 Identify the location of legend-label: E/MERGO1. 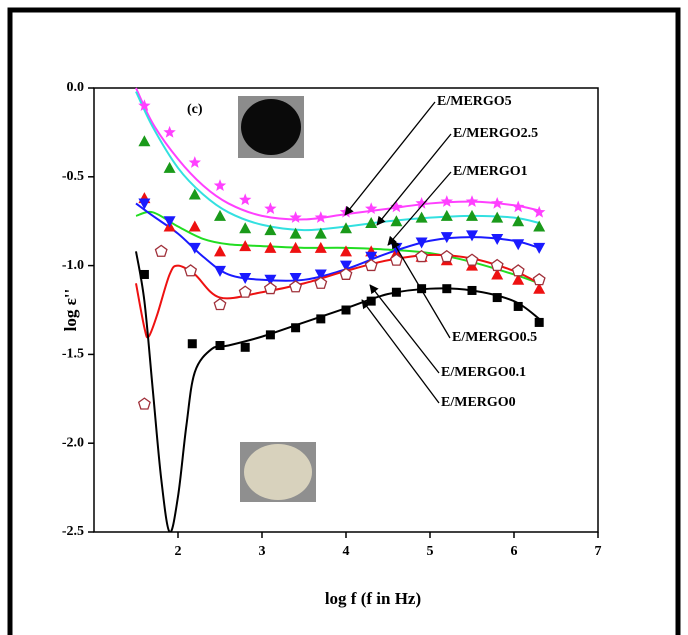
(490, 171).